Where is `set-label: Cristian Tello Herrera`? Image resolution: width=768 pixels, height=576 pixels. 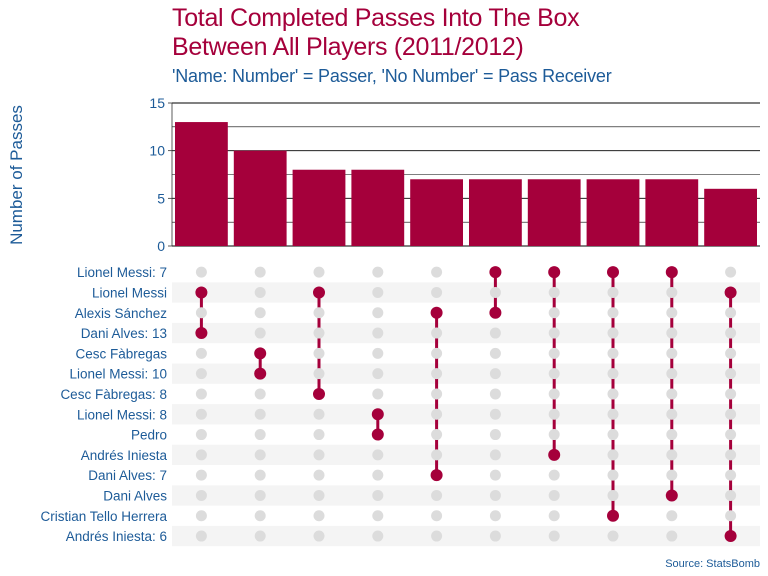 set-label: Cristian Tello Herrera is located at coordinates (103, 516).